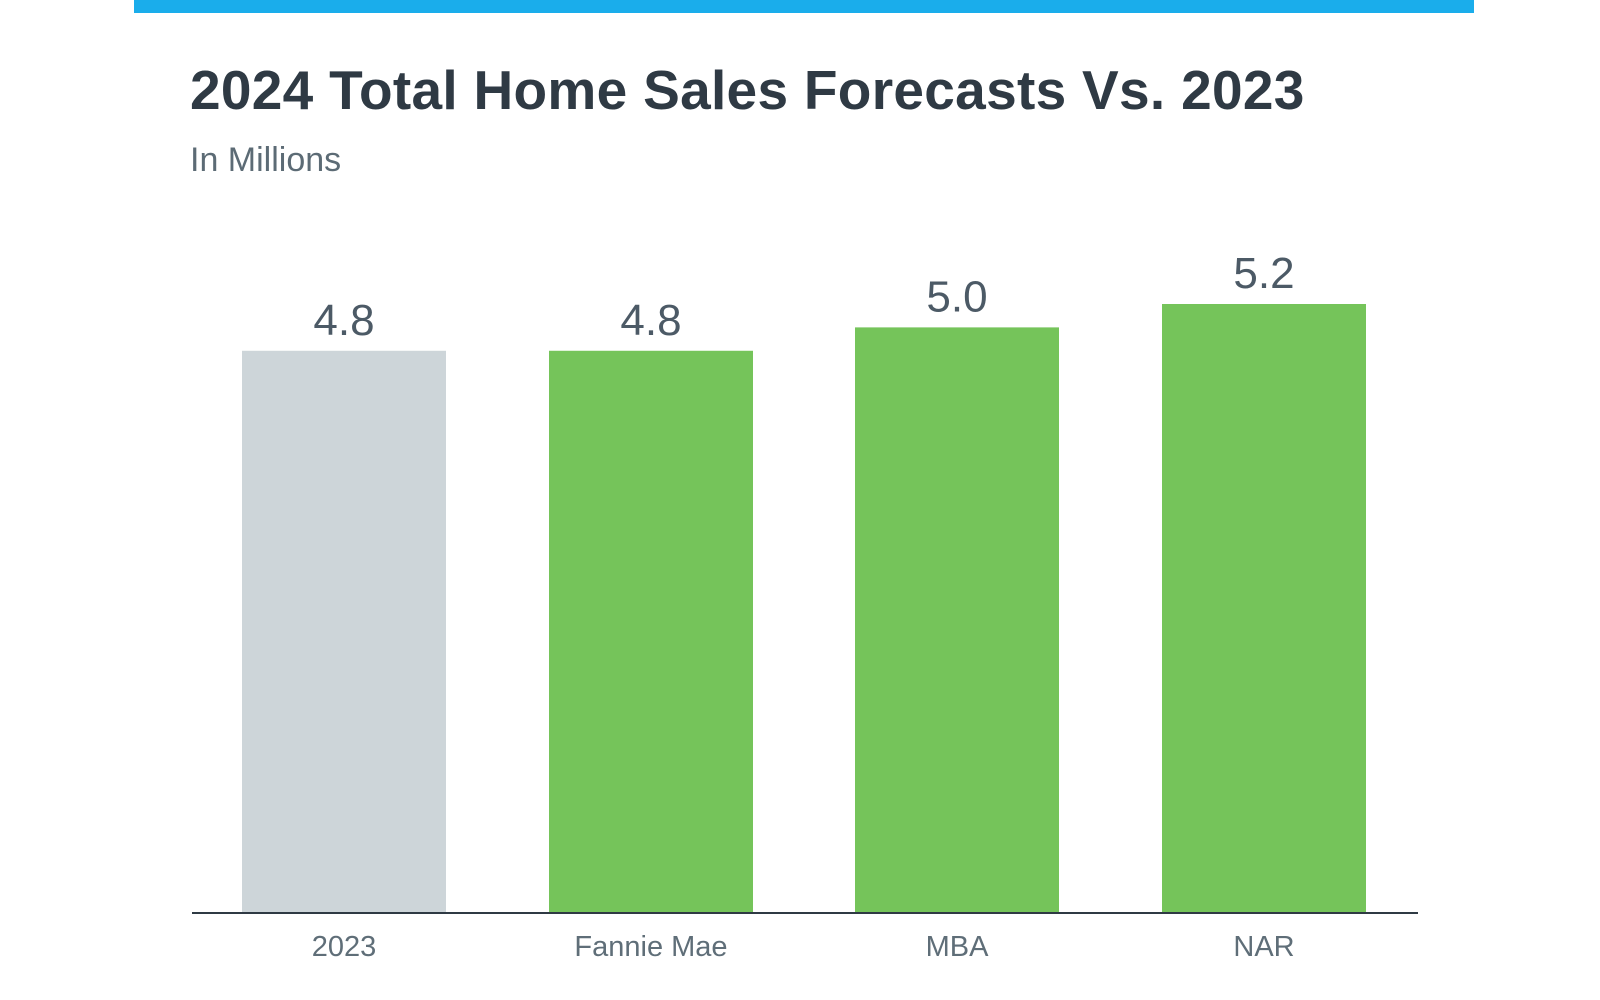 The image size is (1600, 1000). I want to click on x-tick-label: NAR, so click(1263, 947).